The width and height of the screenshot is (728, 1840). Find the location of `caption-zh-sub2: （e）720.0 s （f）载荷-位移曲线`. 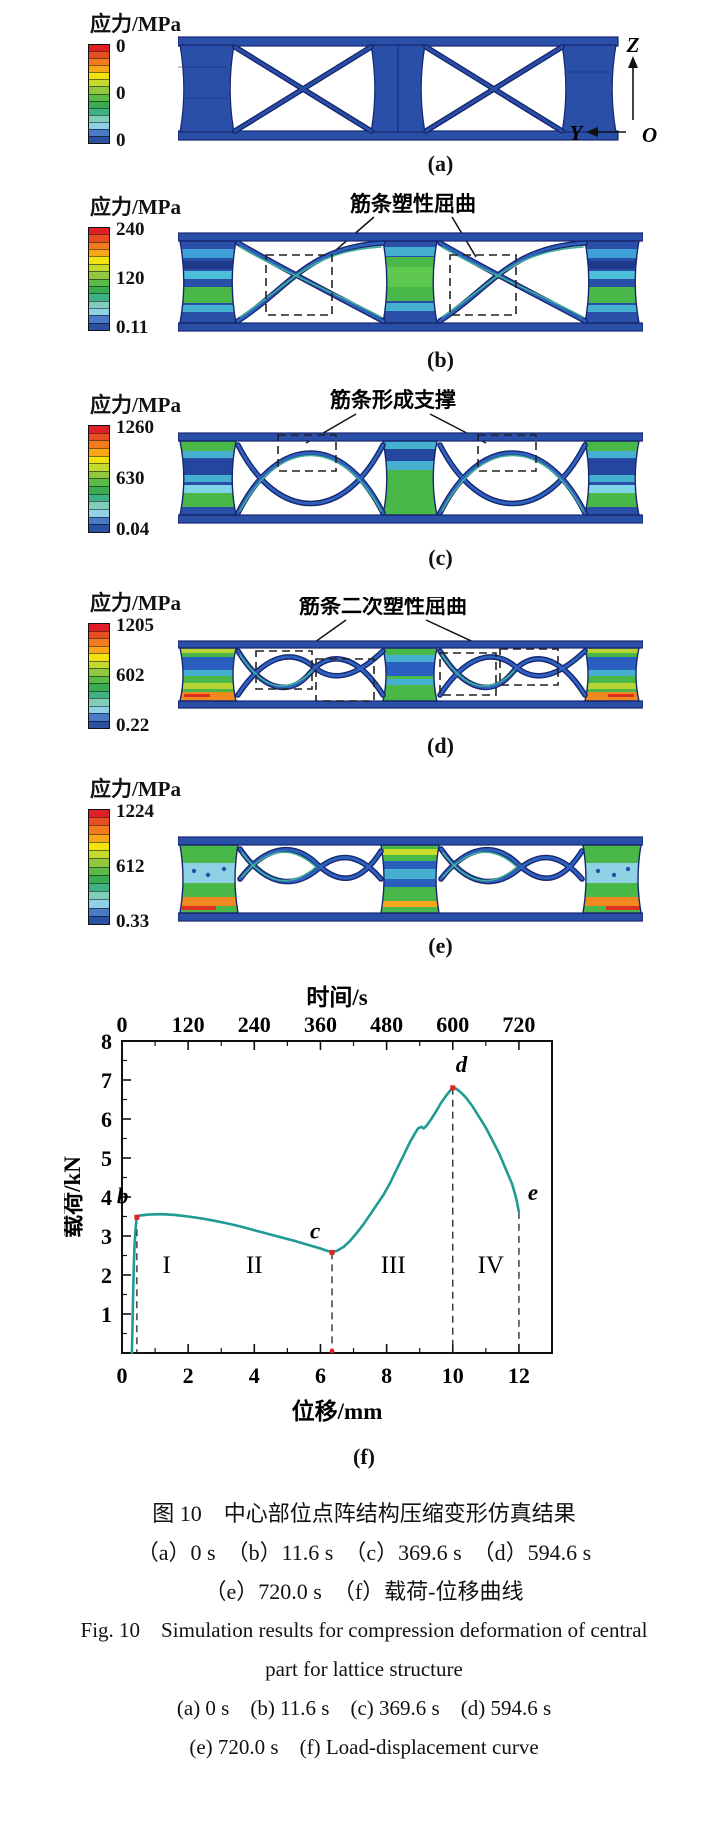

caption-zh-sub2: （e）720.0 s （f）载荷-位移曲线 is located at coordinates (364, 1591).